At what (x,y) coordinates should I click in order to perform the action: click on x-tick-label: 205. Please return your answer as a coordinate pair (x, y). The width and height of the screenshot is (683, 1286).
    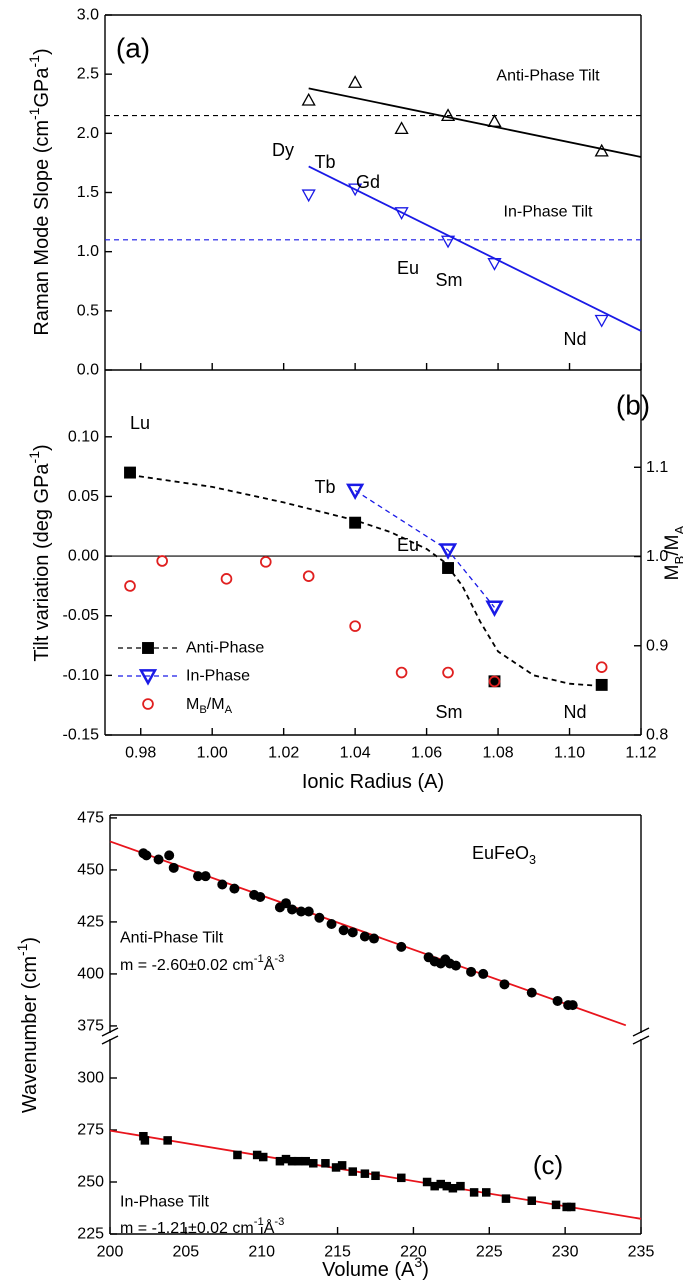
    Looking at the image, I should click on (186, 1252).